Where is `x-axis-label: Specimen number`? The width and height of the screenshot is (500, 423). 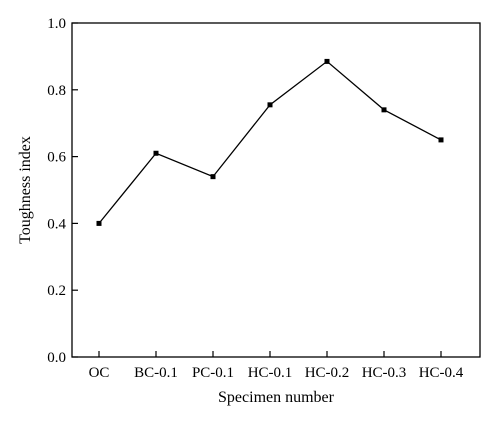 x-axis-label: Specimen number is located at coordinates (276, 397).